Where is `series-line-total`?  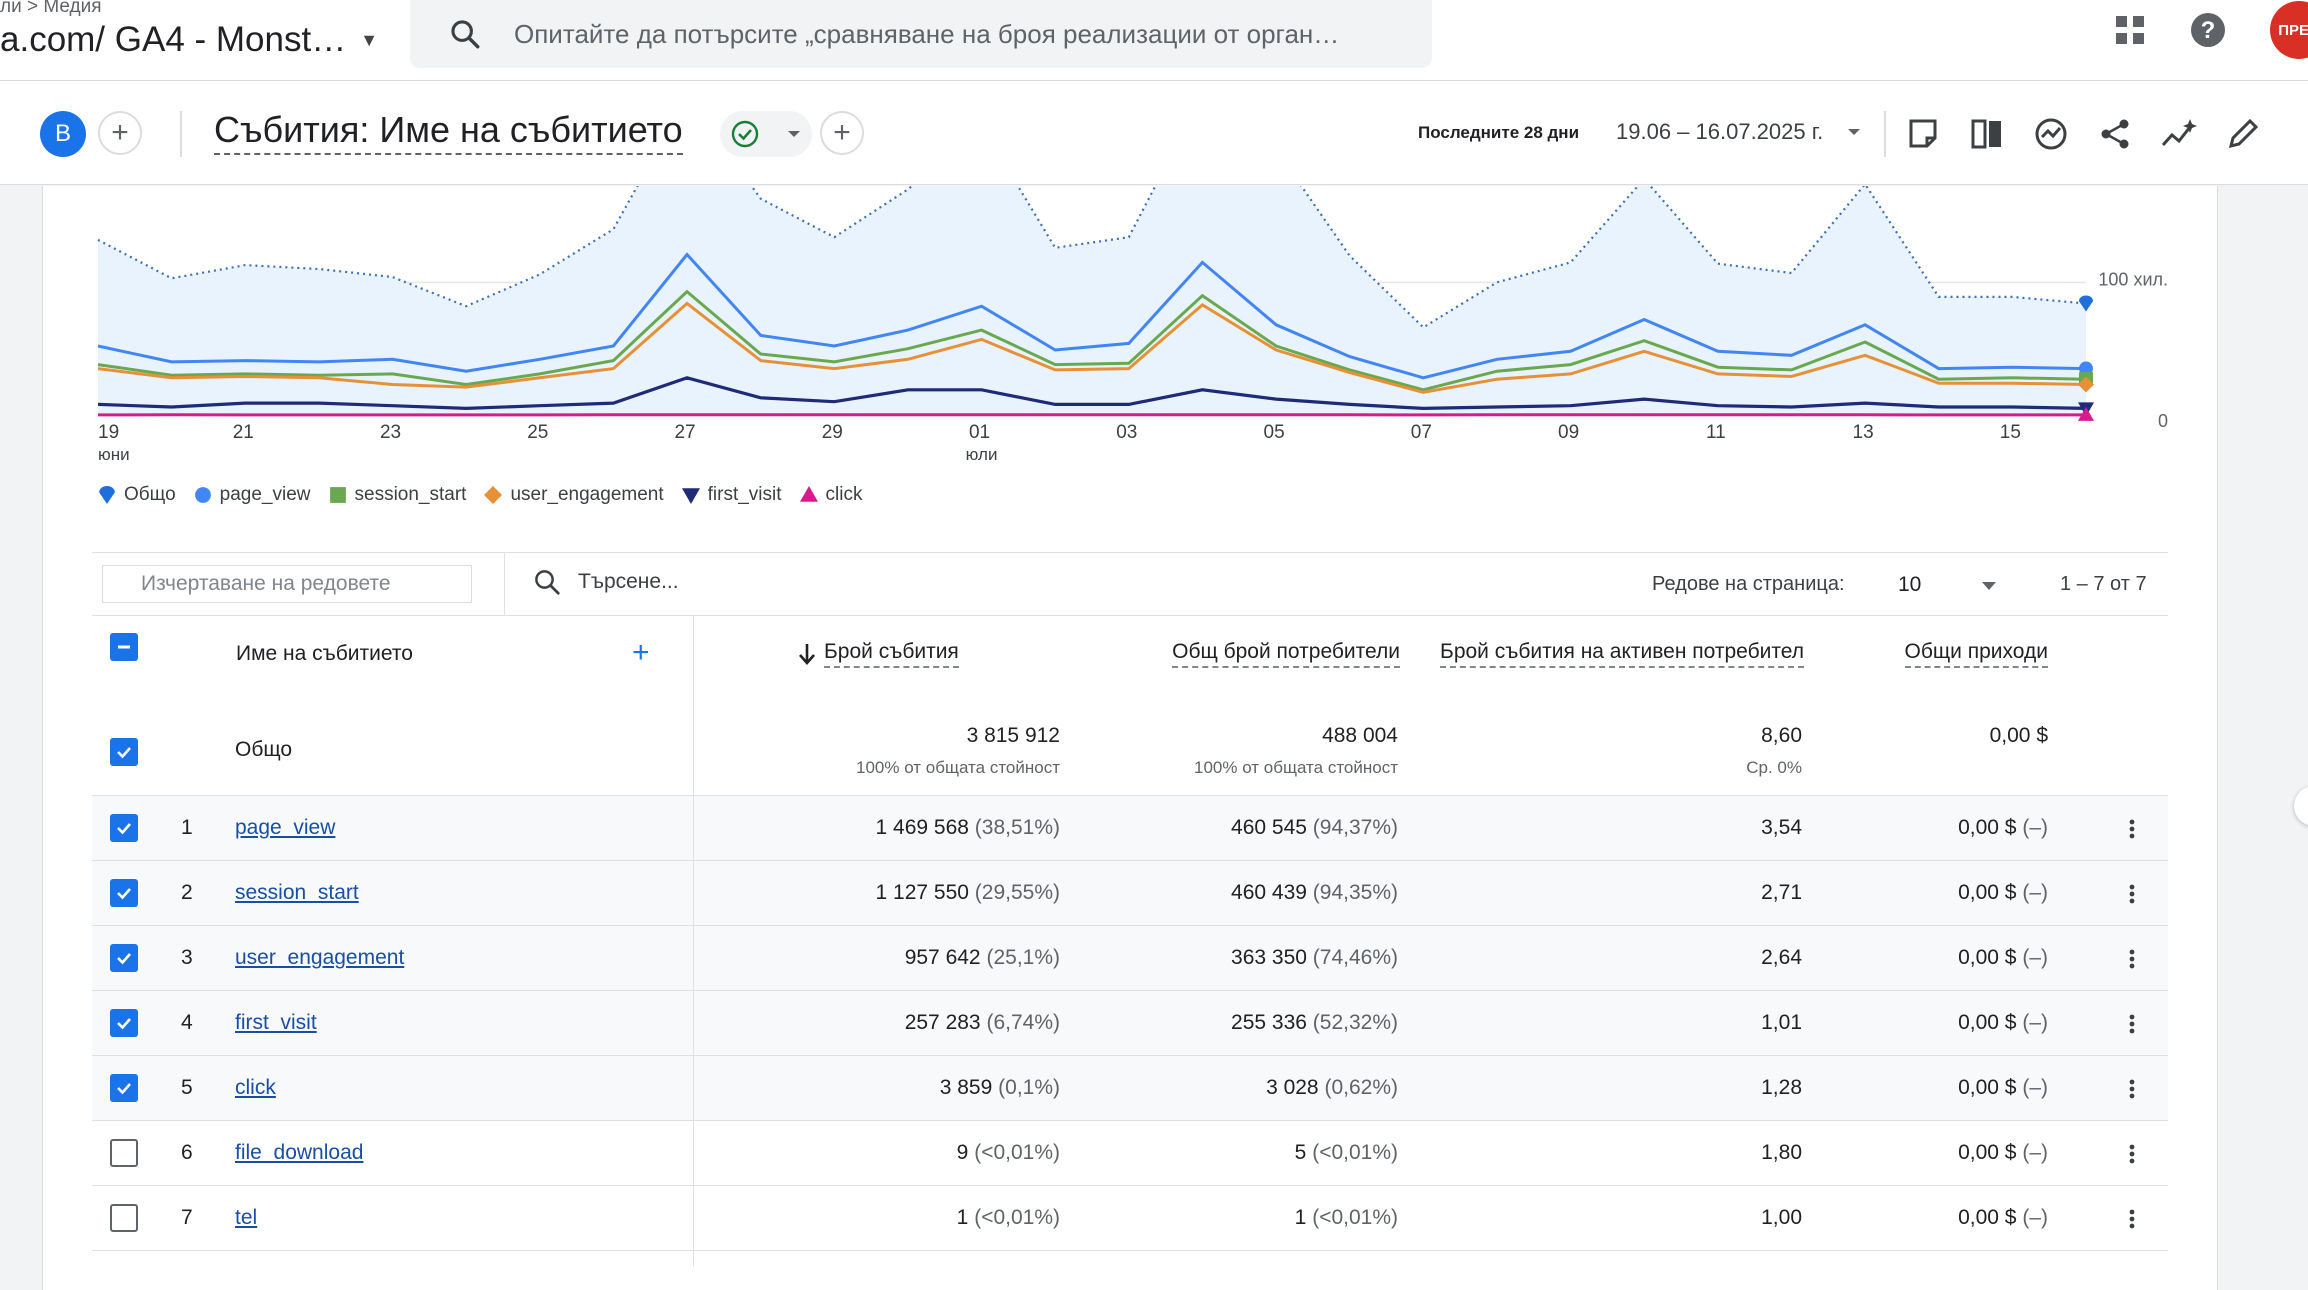 series-line-total is located at coordinates (1092, 257).